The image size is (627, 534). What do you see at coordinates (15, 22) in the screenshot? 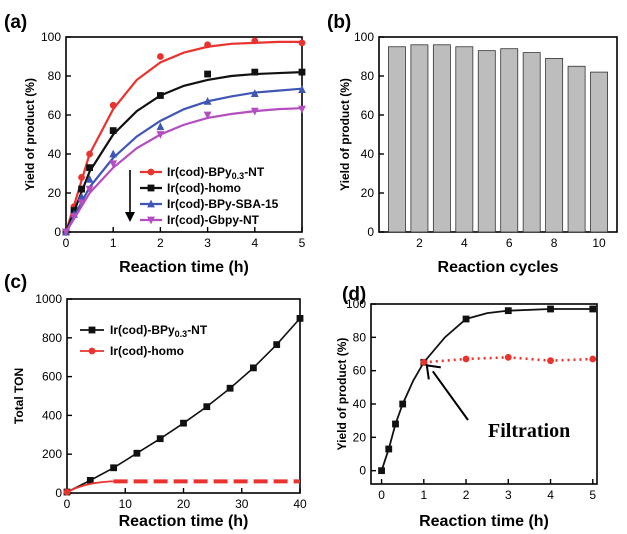
I see `panel-label: (a)` at bounding box center [15, 22].